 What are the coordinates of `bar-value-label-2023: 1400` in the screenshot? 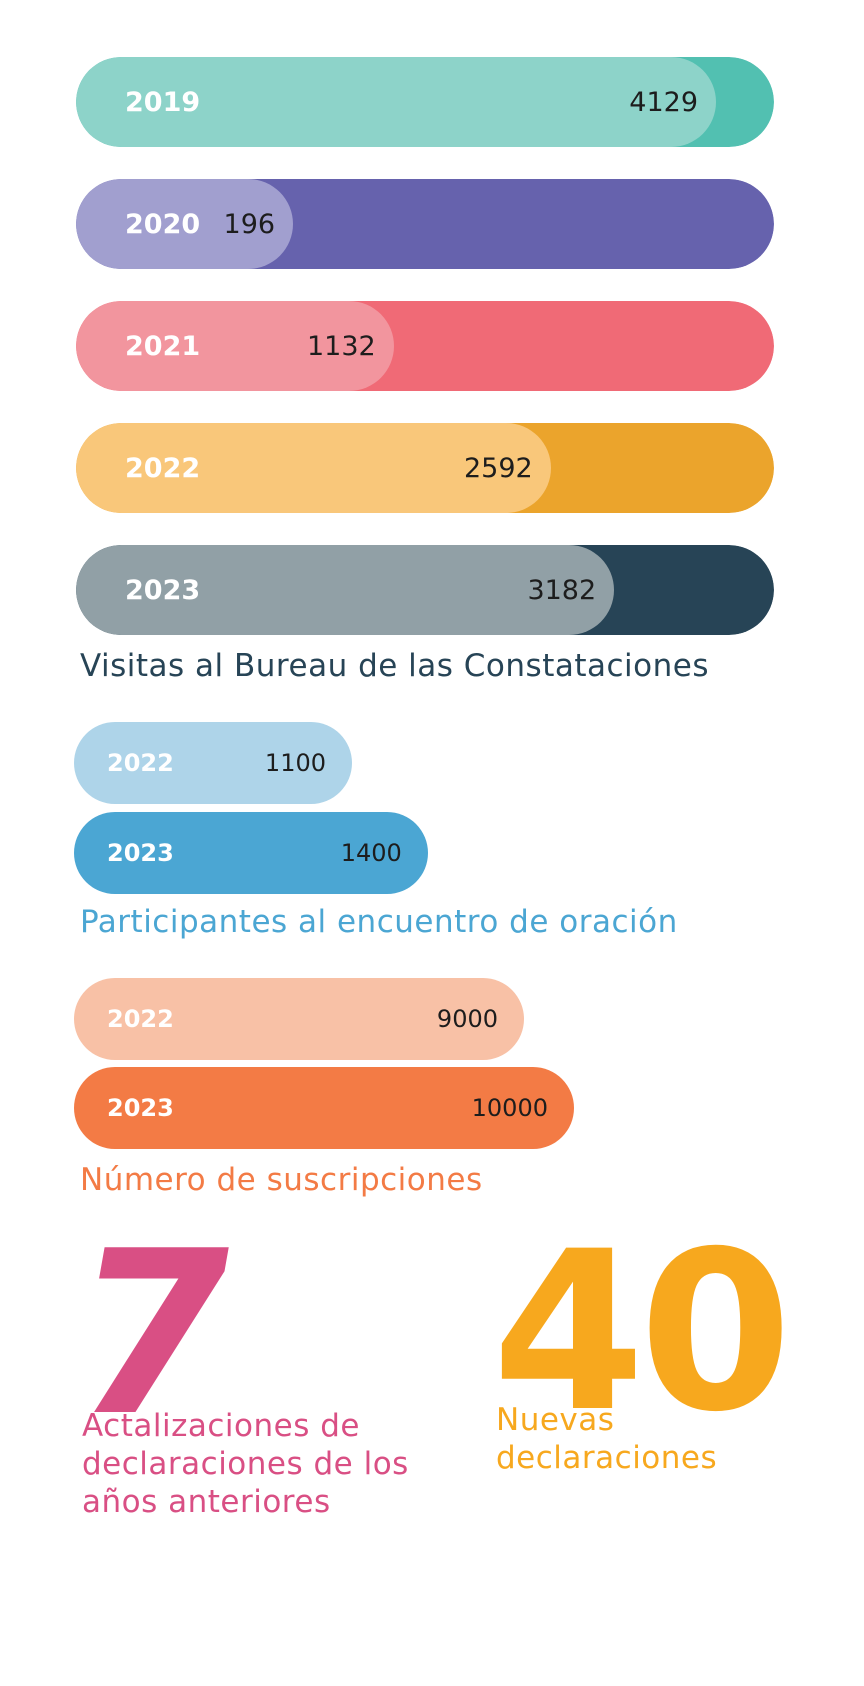 It's located at (371, 853).